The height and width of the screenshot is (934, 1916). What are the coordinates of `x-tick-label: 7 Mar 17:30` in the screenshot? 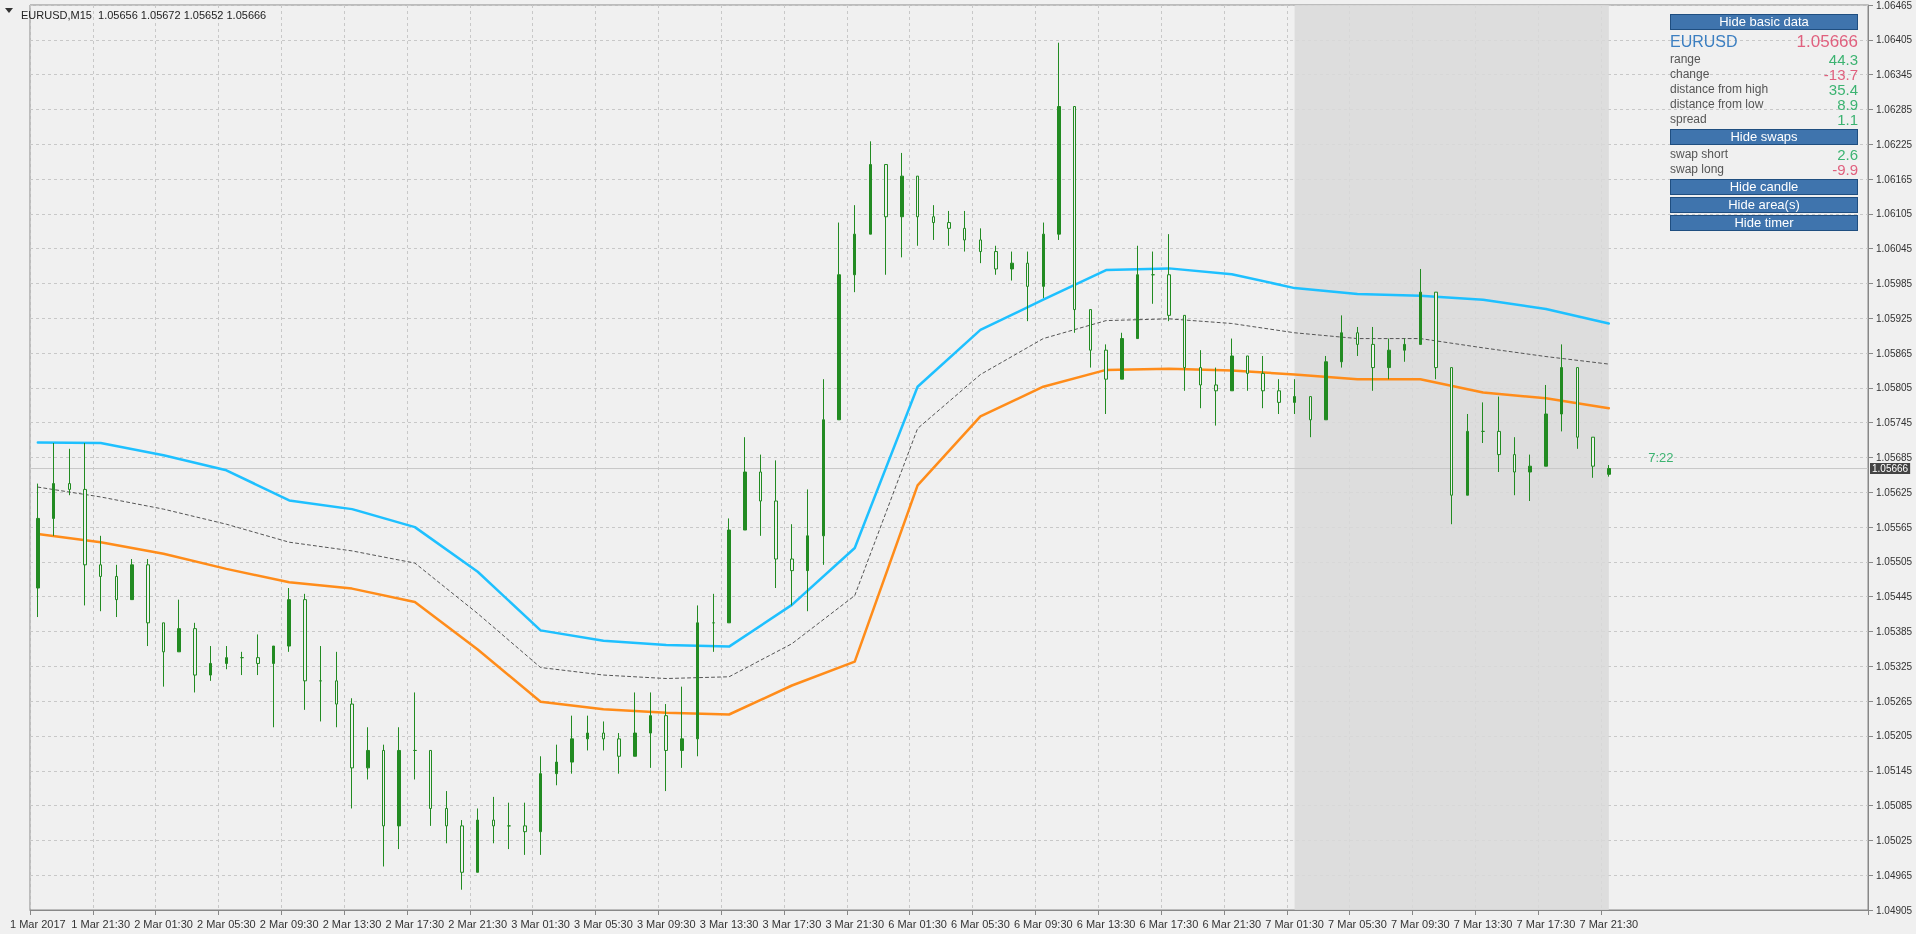 It's located at (1546, 923).